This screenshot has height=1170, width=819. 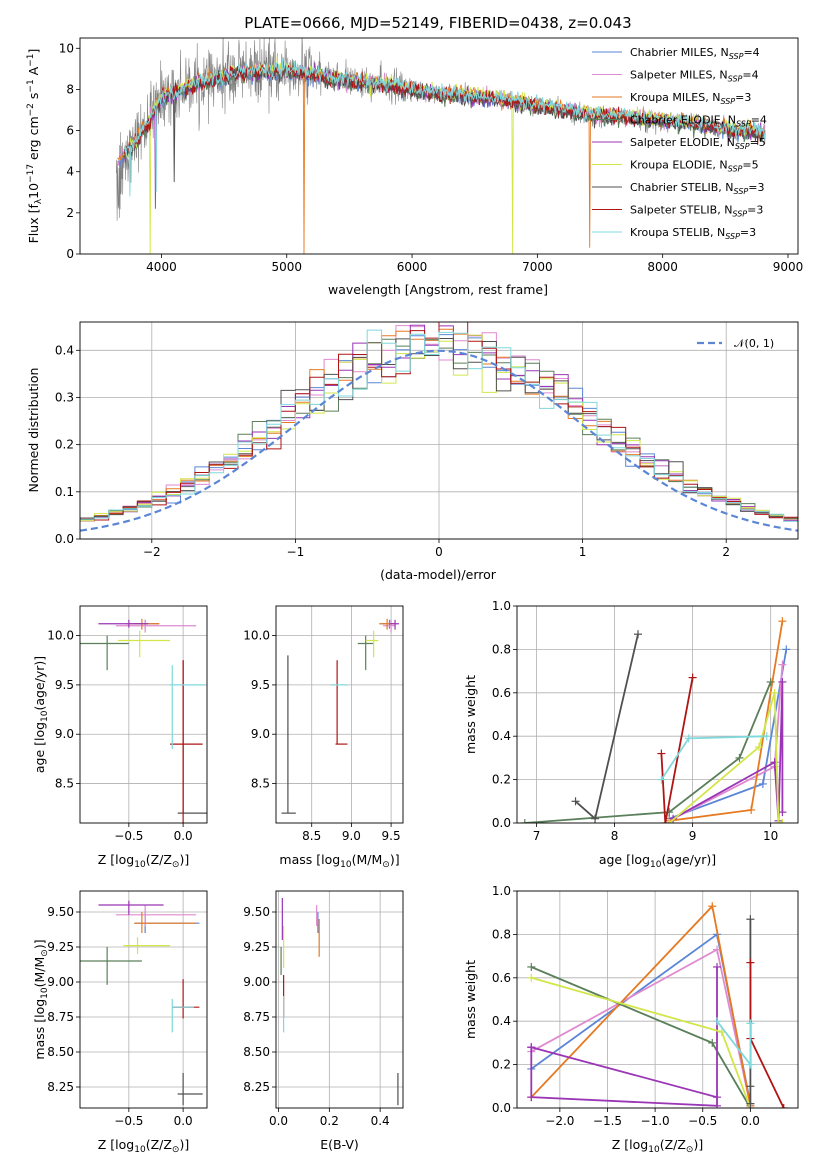 What do you see at coordinates (662, 267) in the screenshot?
I see `x-tick-label: 8000` at bounding box center [662, 267].